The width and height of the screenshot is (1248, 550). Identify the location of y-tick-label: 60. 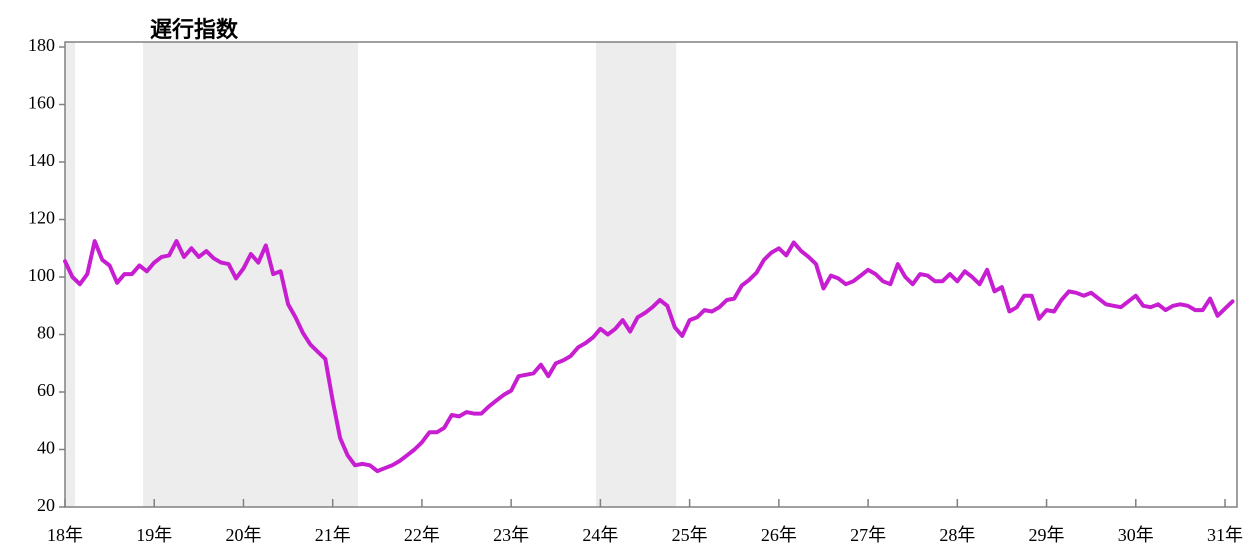
(46, 390).